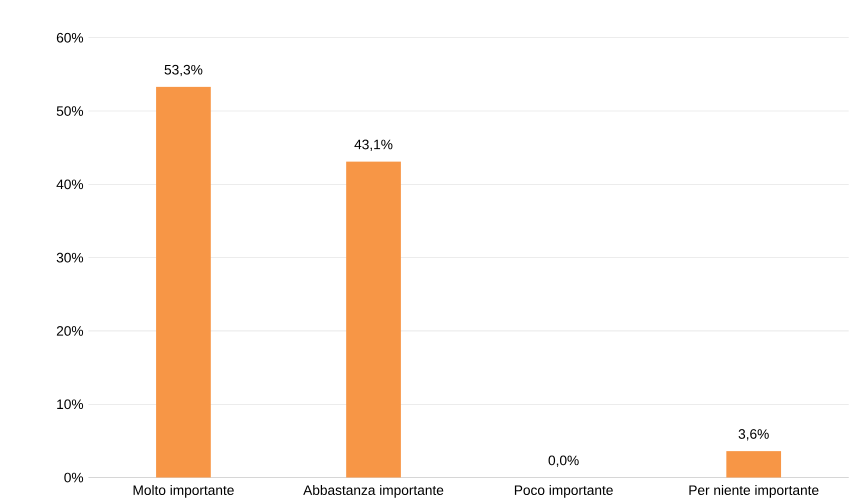 The width and height of the screenshot is (849, 502). Describe the element at coordinates (753, 434) in the screenshot. I see `data-label: 3,6%` at that location.